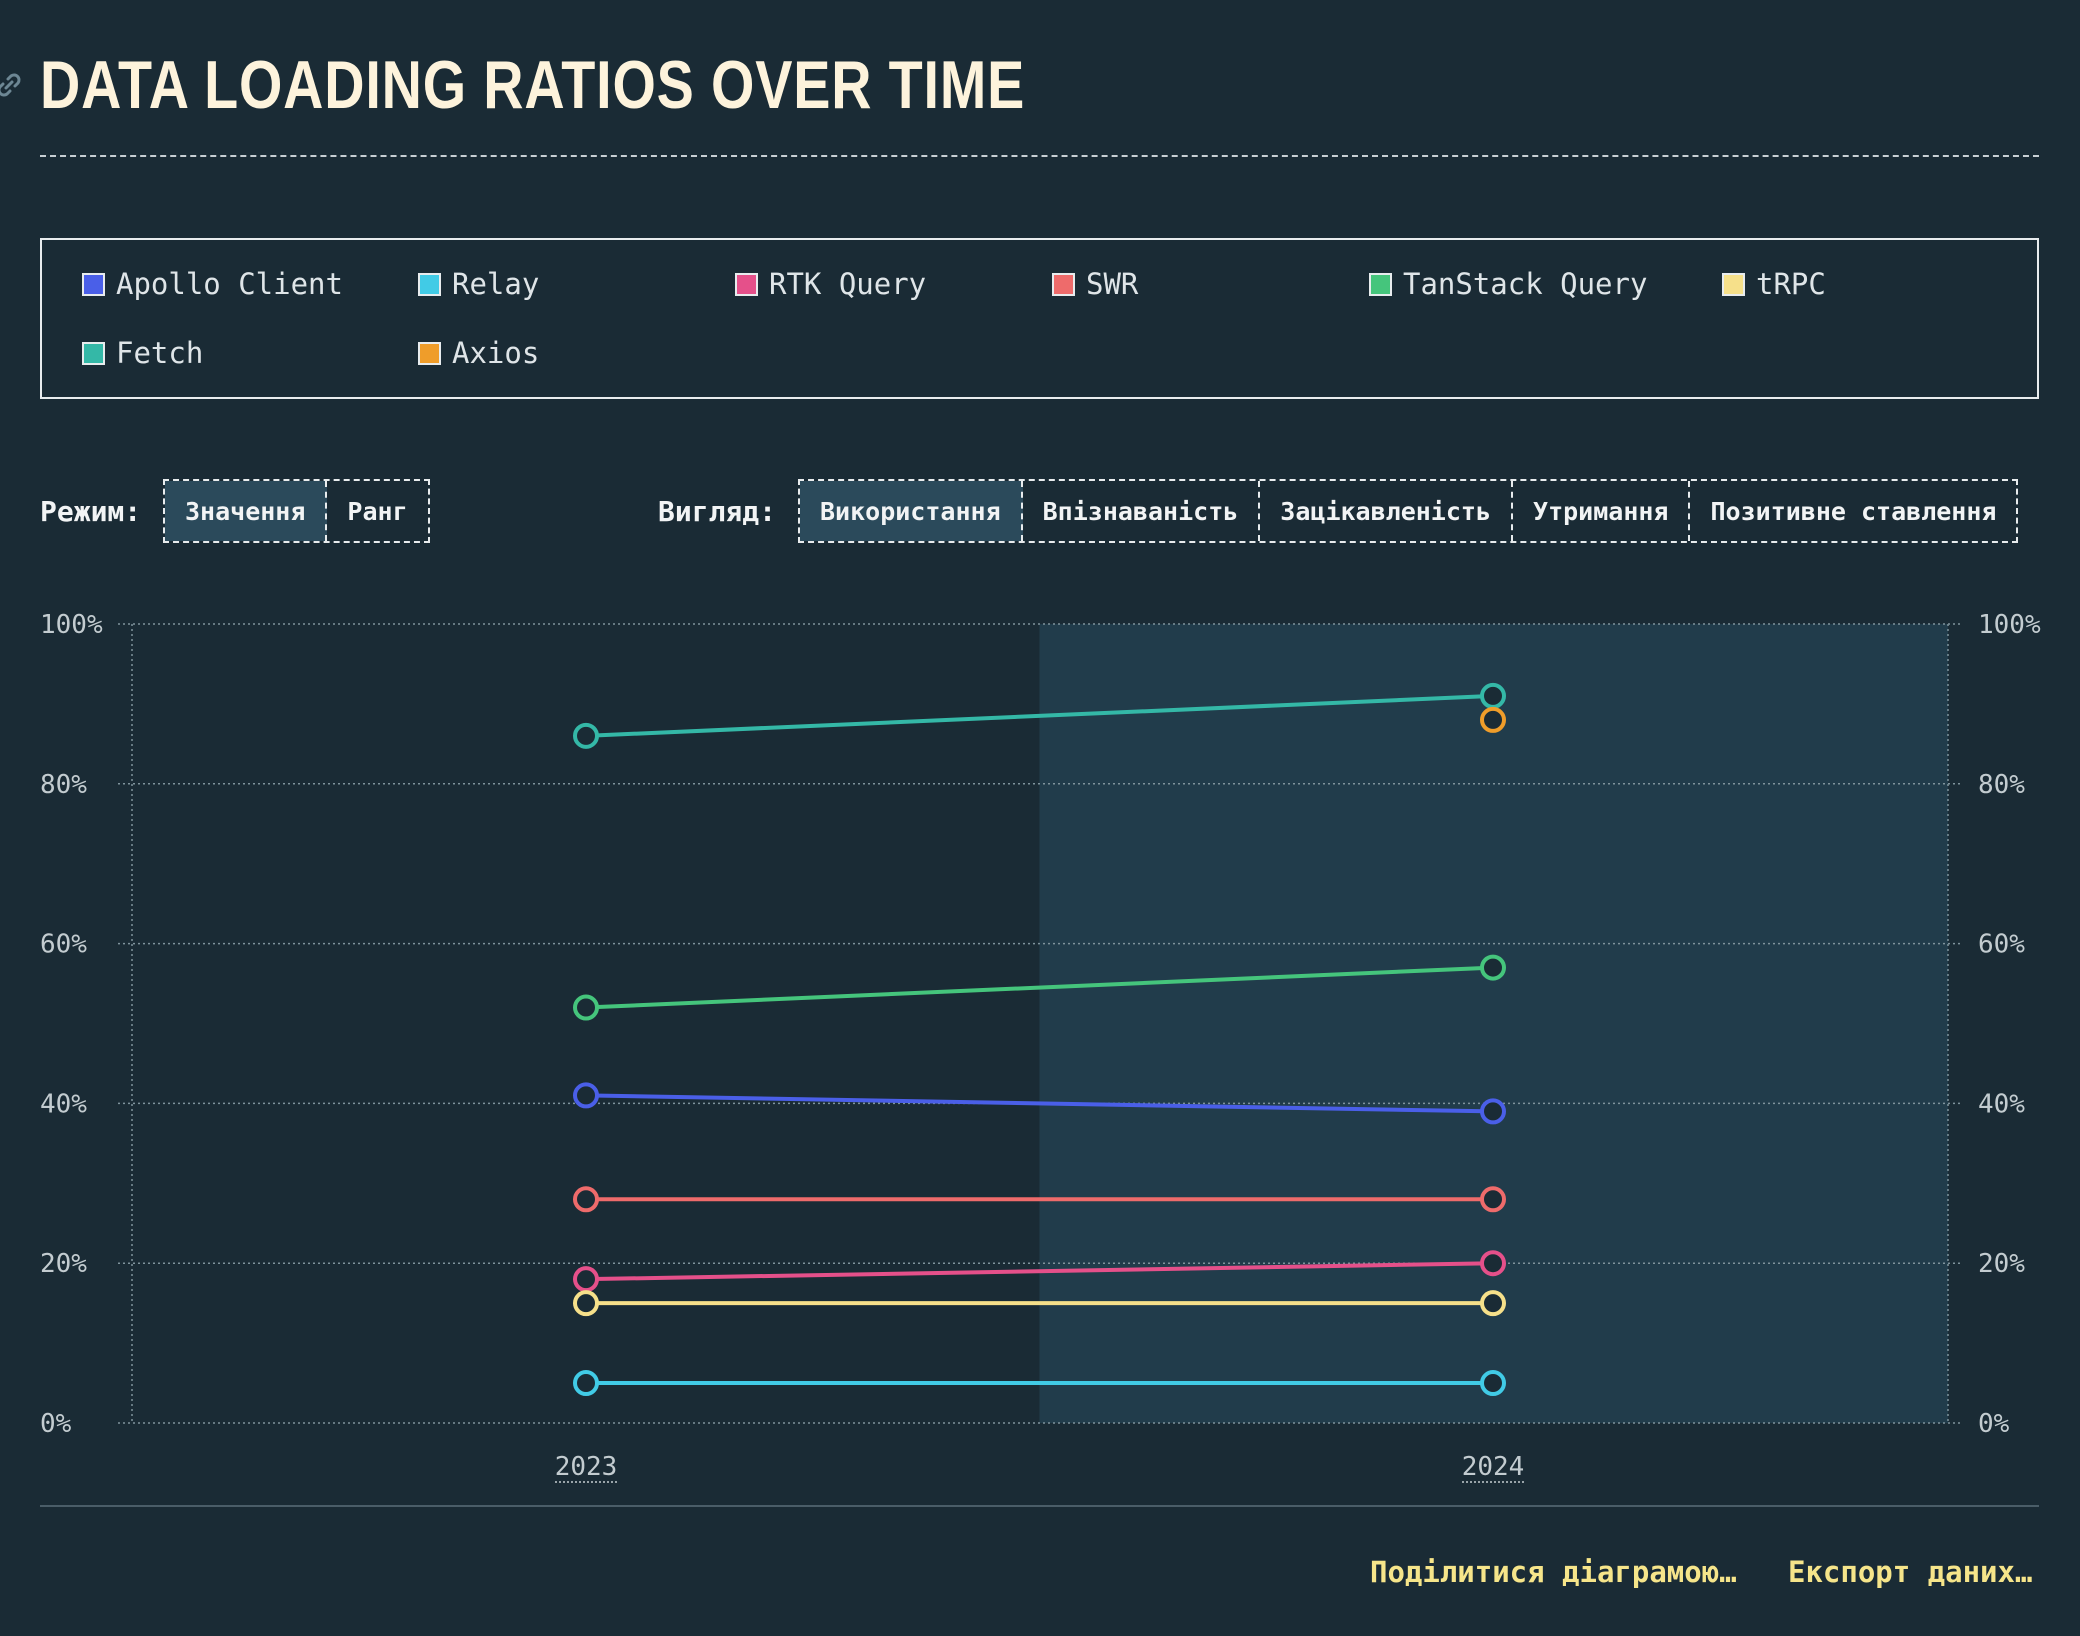 The image size is (2080, 1636). What do you see at coordinates (1387, 511) in the screenshot?
I see `view-option-interest: Зацікавленість` at bounding box center [1387, 511].